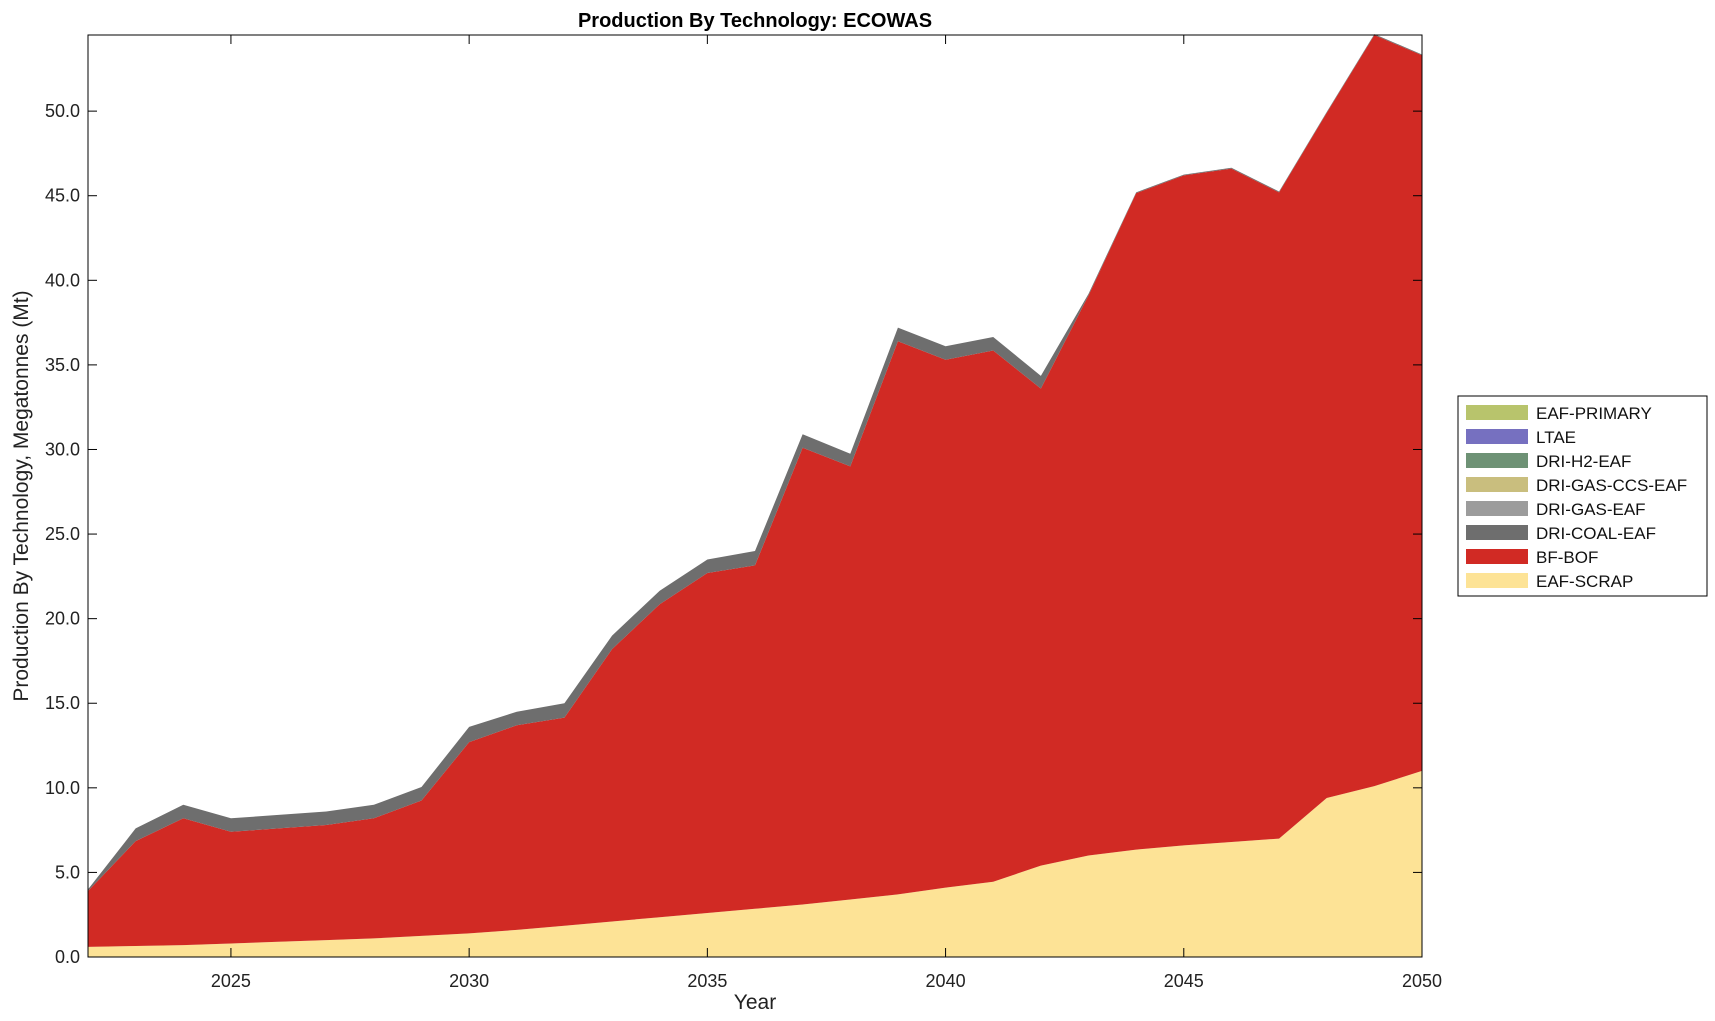 The width and height of the screenshot is (1715, 1021). What do you see at coordinates (62, 280) in the screenshot?
I see `y-tick-label: 40.0` at bounding box center [62, 280].